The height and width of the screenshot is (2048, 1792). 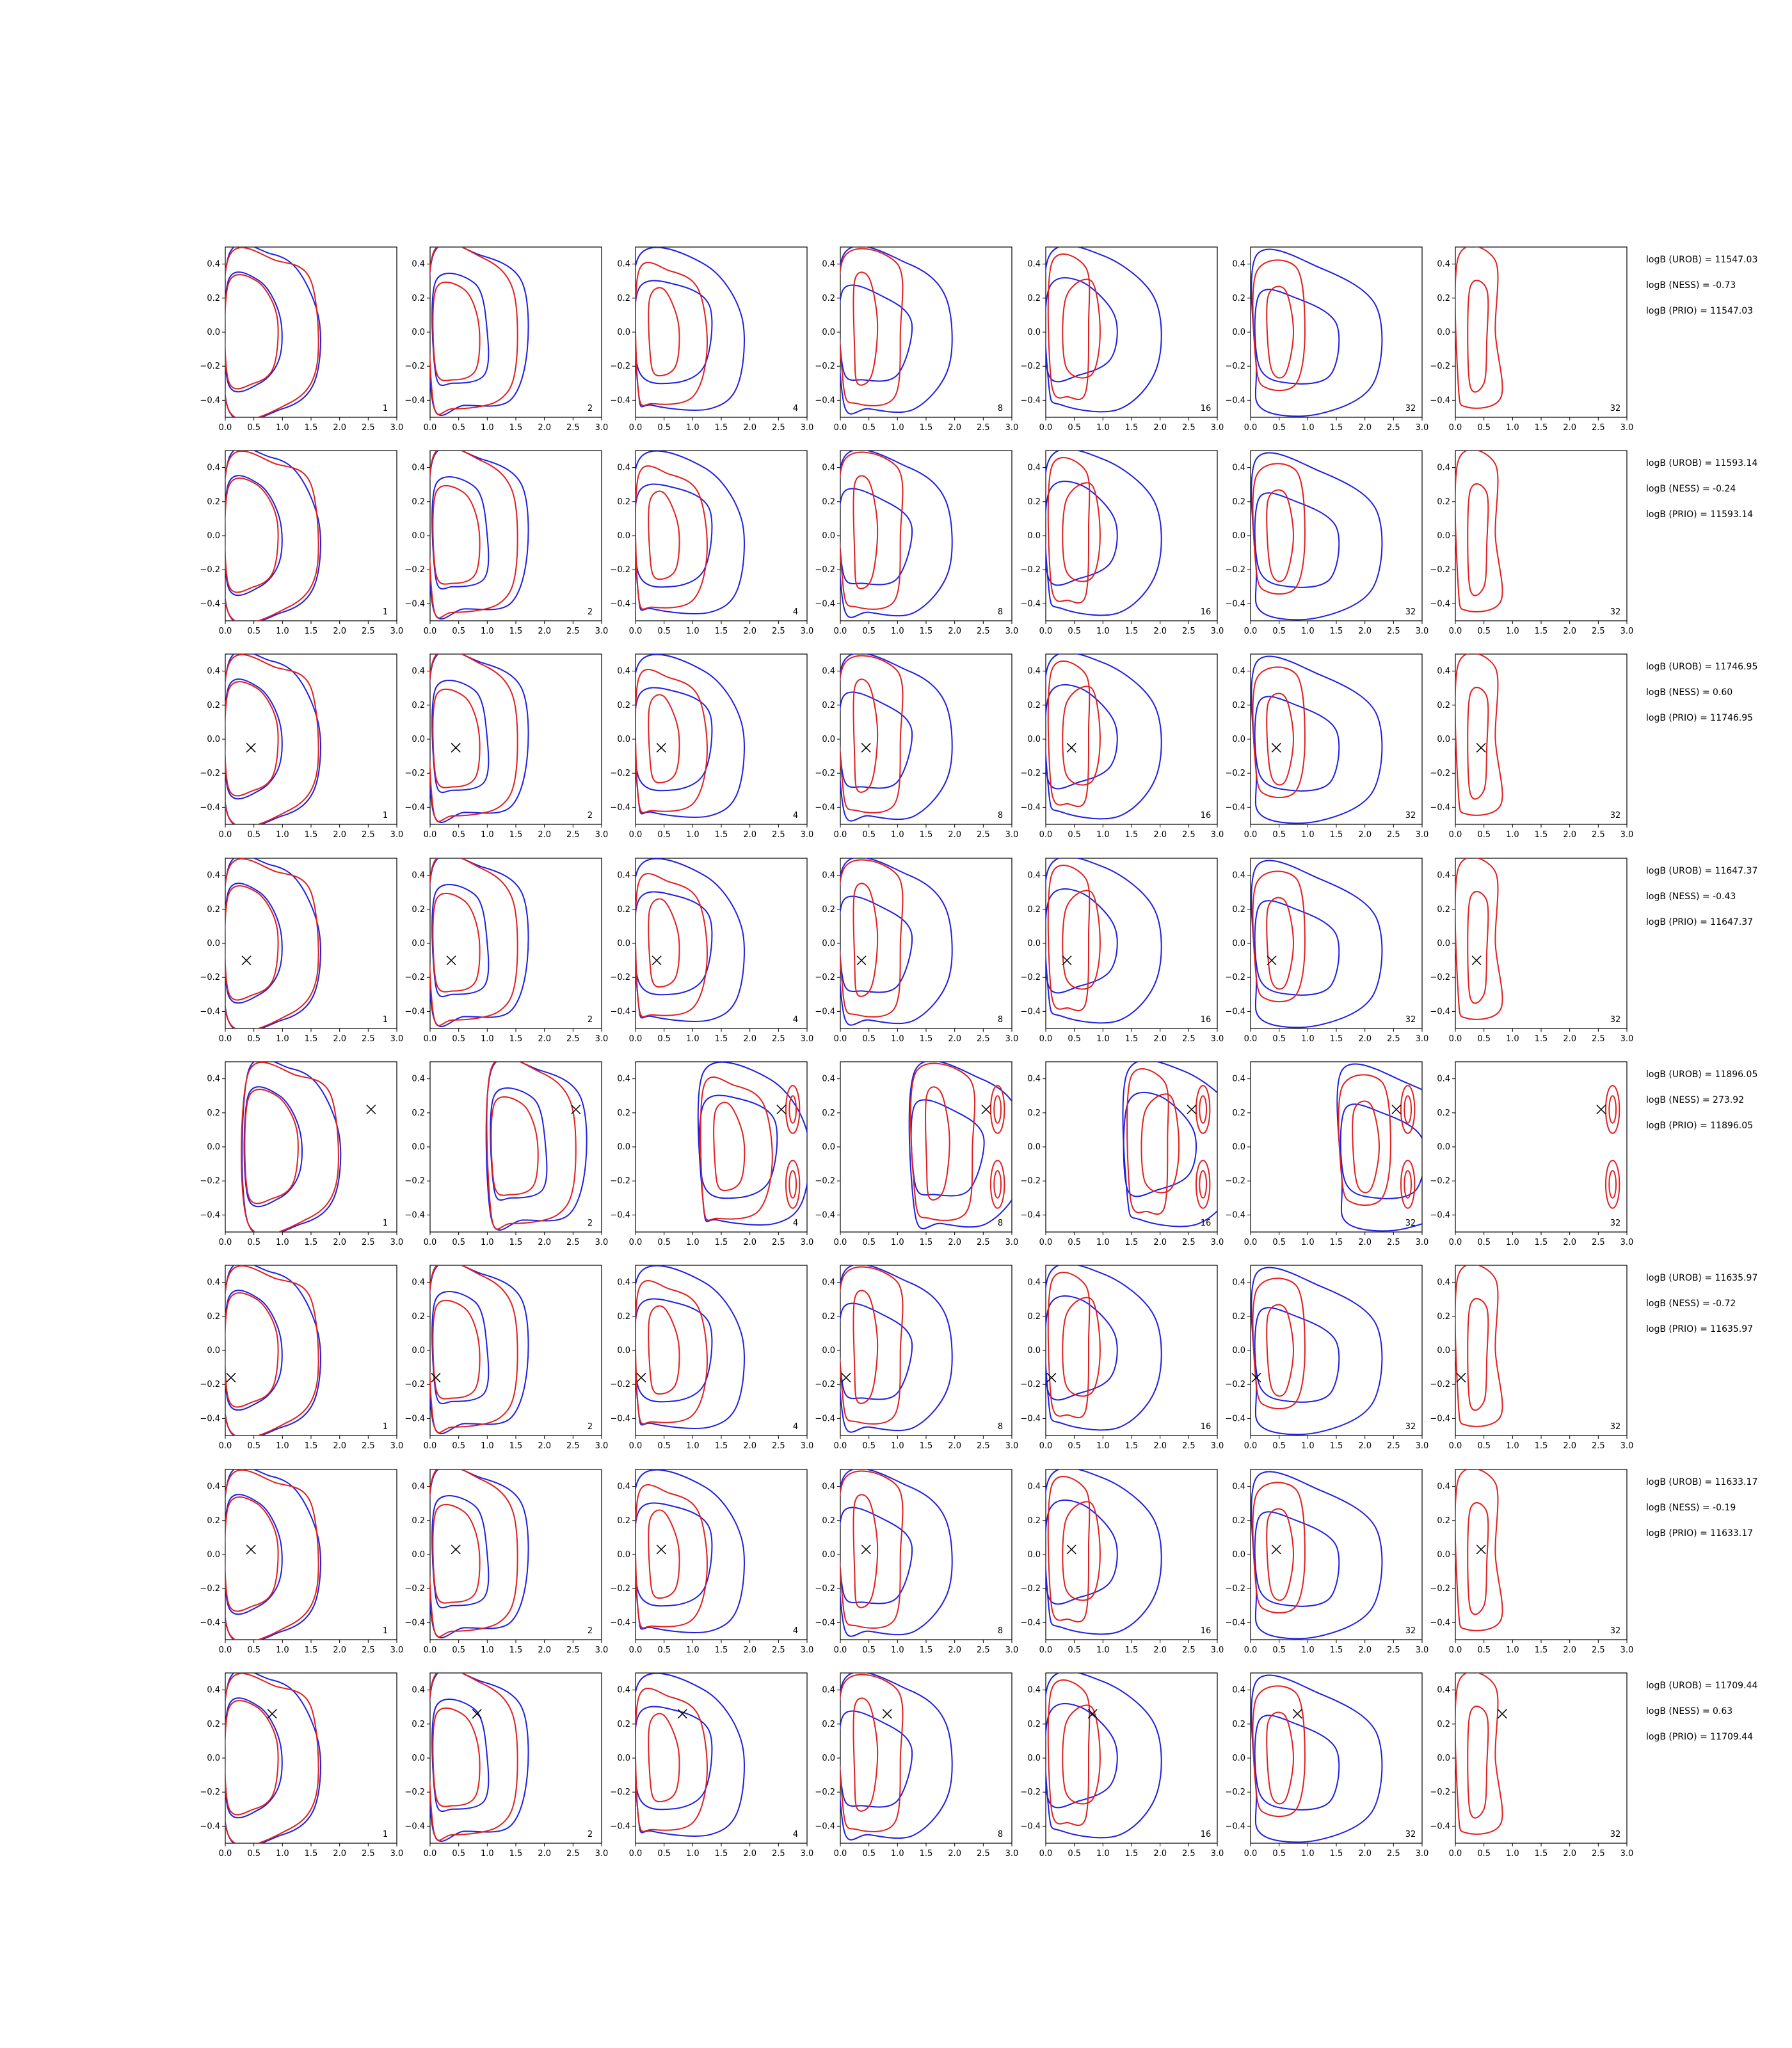 I want to click on panel-r2-c6: 0.4 0.2 0.0 −0.2 −0.4 0.0 0.5 1.0 1.5 2.0 2.5 3.0 32, so click(x=1326, y=543).